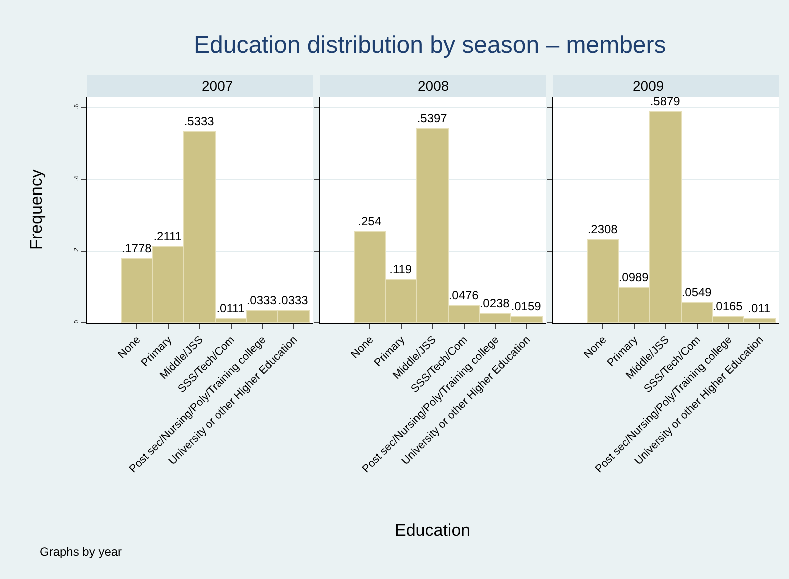 This screenshot has width=789, height=579. I want to click on chart-subtitle: 2009, so click(648, 86).